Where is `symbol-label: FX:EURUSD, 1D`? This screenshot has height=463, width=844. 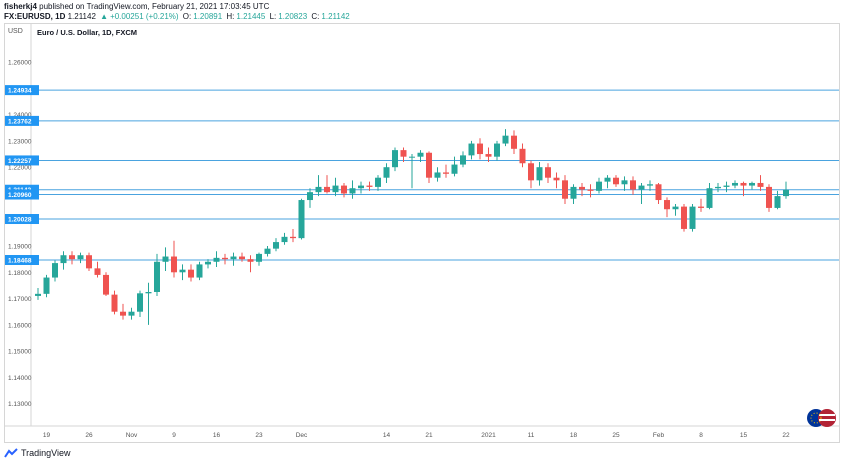 symbol-label: FX:EURUSD, 1D is located at coordinates (35, 16).